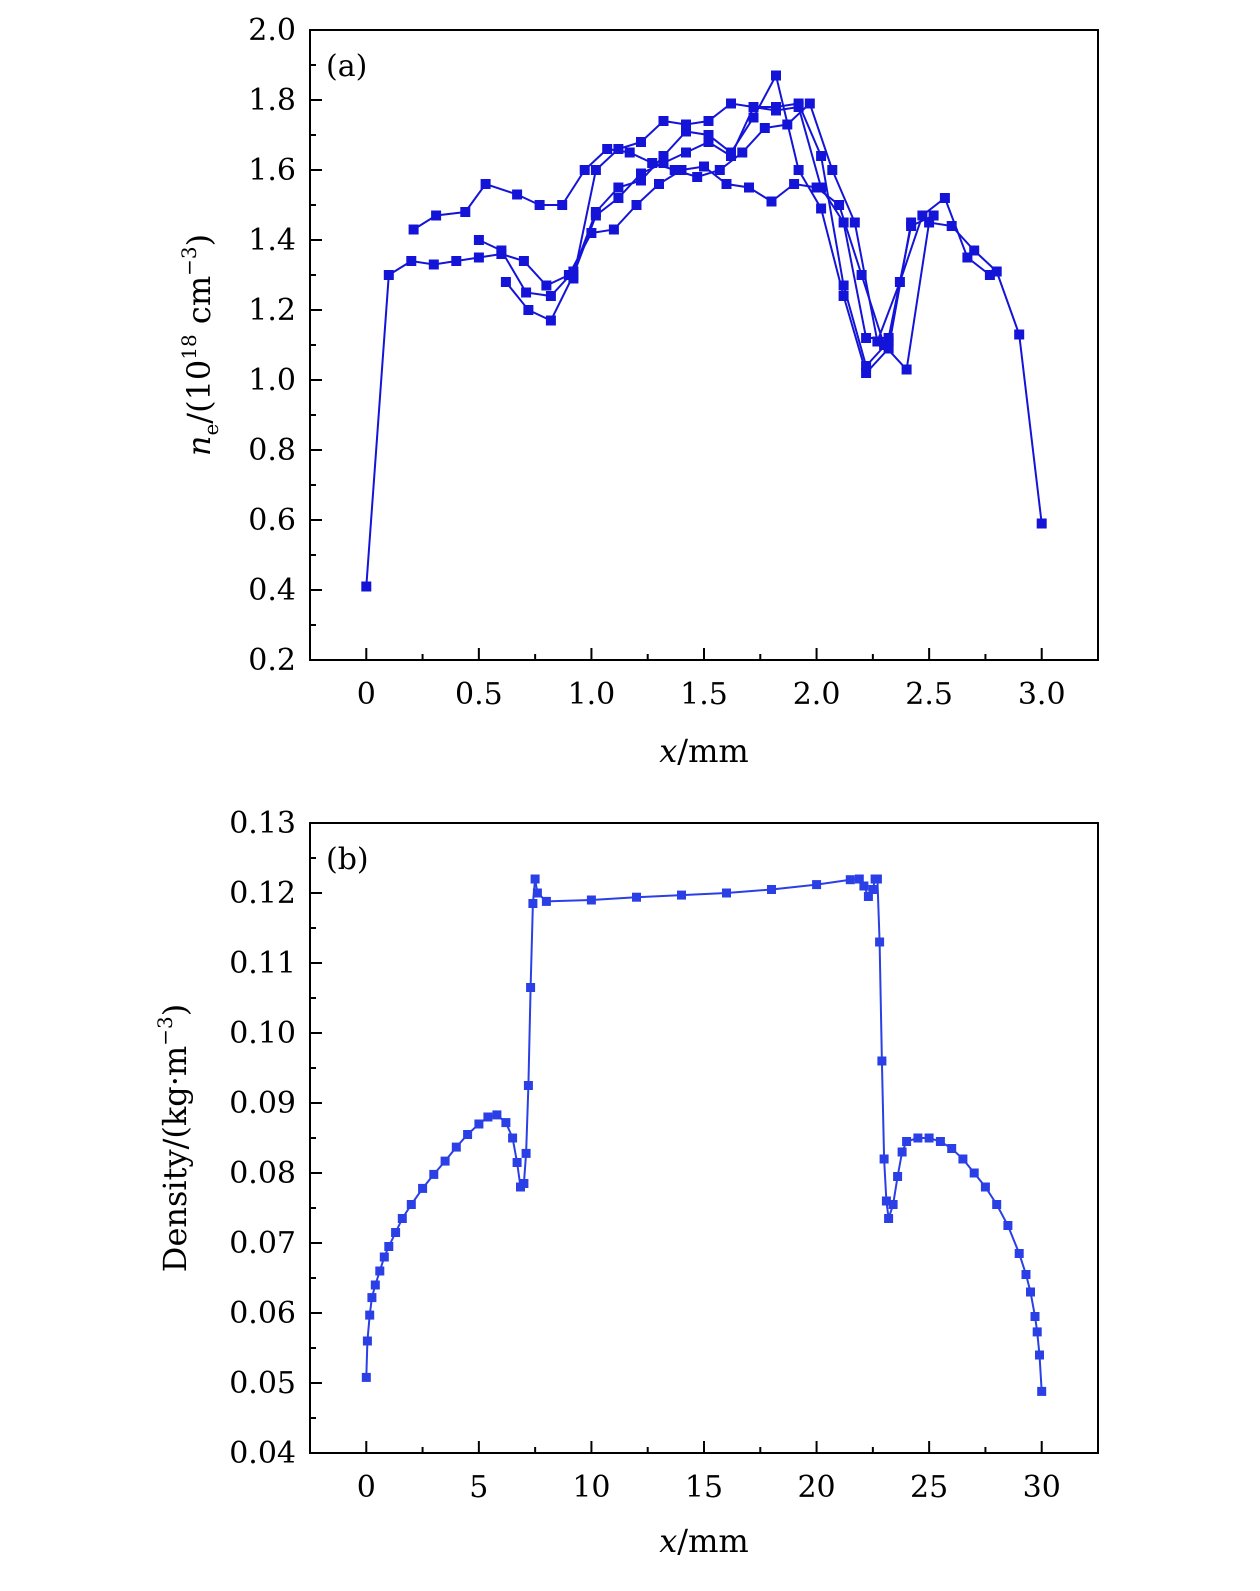 The height and width of the screenshot is (1591, 1260). I want to click on y-tick-label: 0.05, so click(262, 1383).